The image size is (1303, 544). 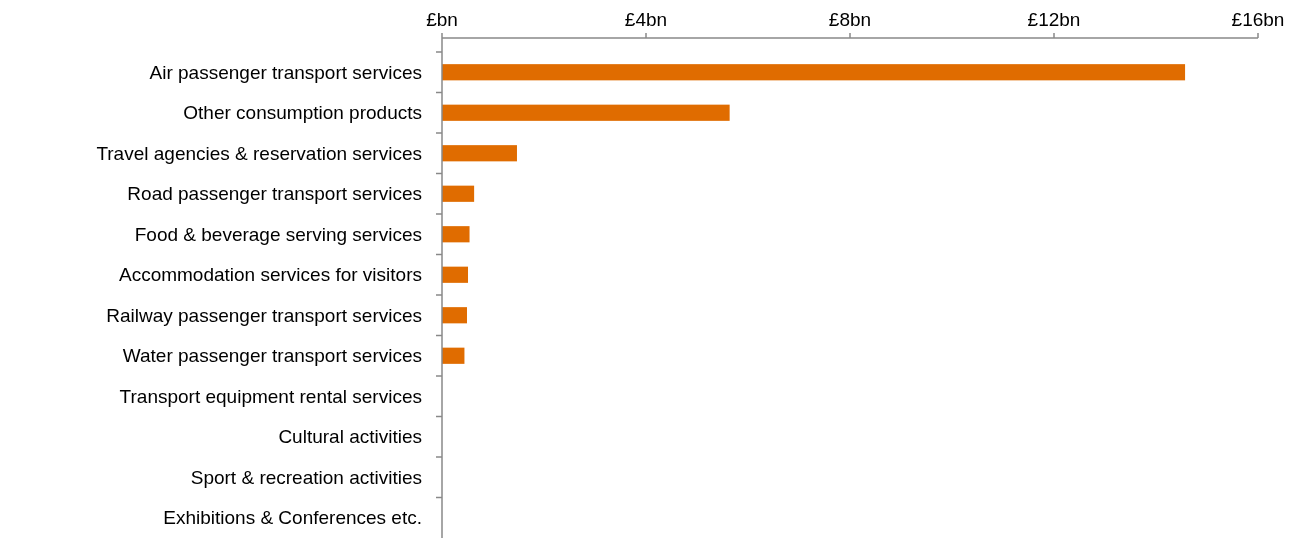 What do you see at coordinates (1258, 19) in the screenshot?
I see `x-tick-label: £16bn` at bounding box center [1258, 19].